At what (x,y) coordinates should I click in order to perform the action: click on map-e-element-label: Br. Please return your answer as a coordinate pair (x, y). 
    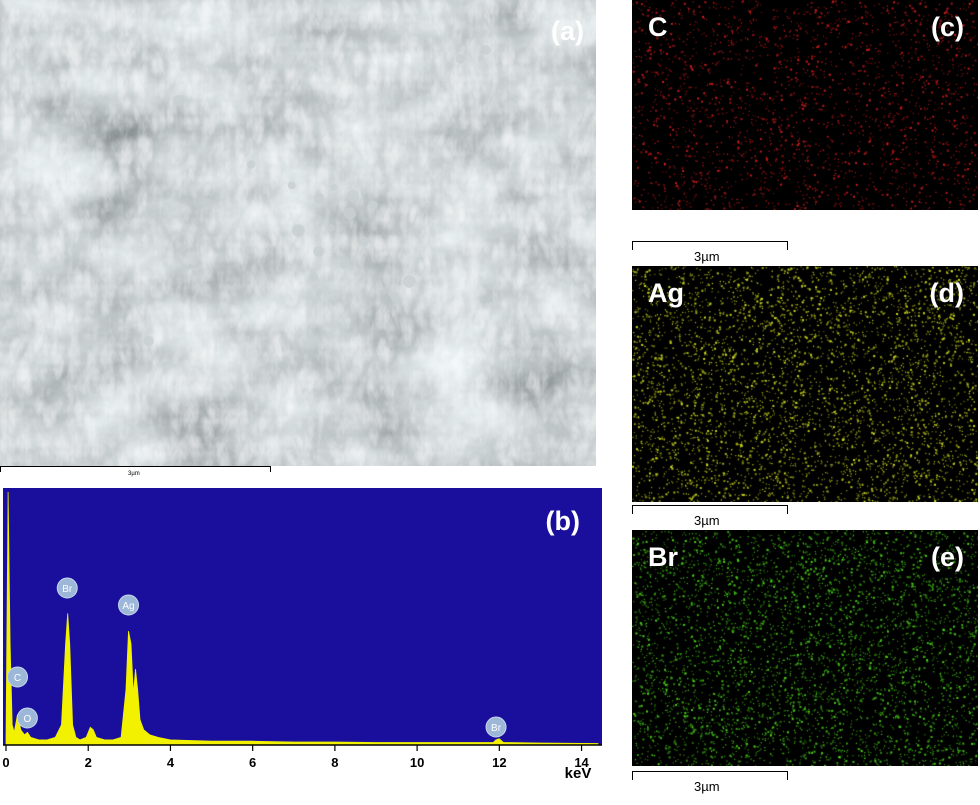
    Looking at the image, I should click on (663, 557).